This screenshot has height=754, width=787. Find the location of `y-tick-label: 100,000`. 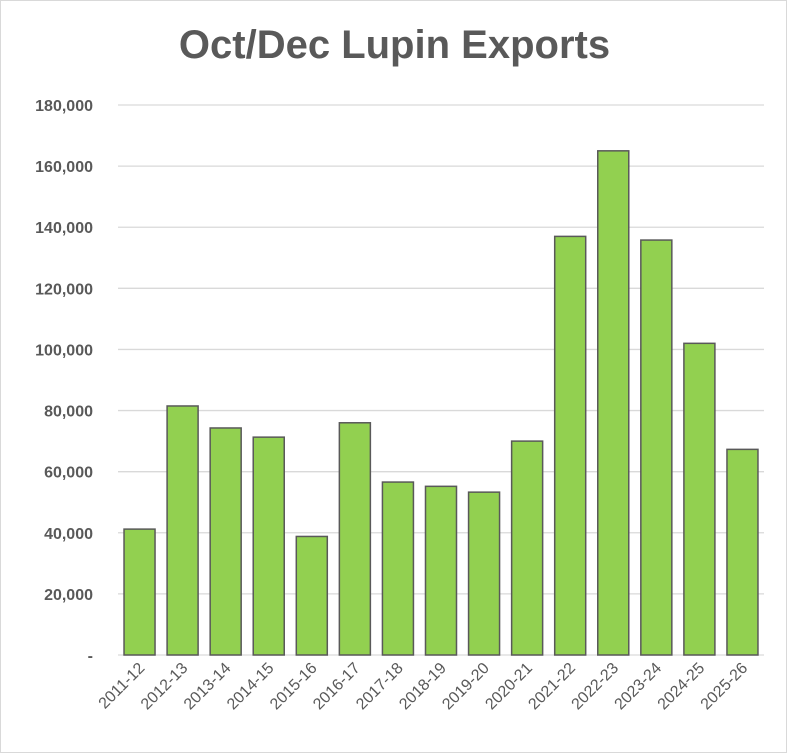

y-tick-label: 100,000 is located at coordinates (64, 350).